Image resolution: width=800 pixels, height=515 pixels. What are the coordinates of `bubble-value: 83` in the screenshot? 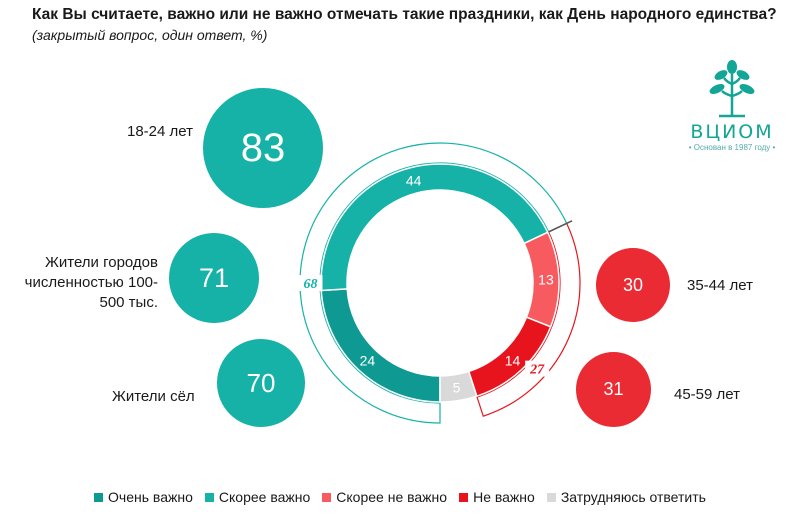 It's located at (263, 147).